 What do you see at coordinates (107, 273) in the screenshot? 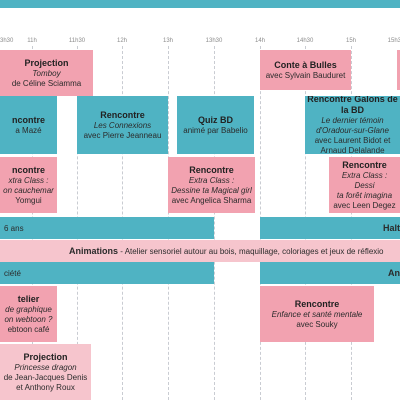
I see `band-societe: ciété` at bounding box center [107, 273].